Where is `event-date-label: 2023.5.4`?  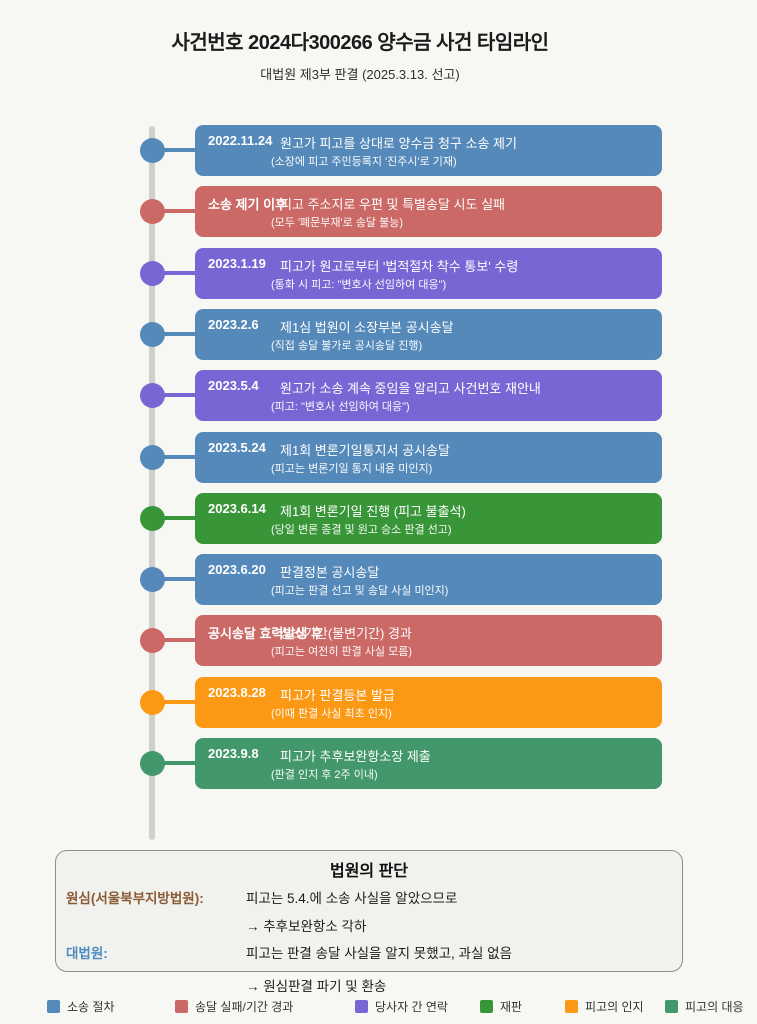 event-date-label: 2023.5.4 is located at coordinates (233, 385).